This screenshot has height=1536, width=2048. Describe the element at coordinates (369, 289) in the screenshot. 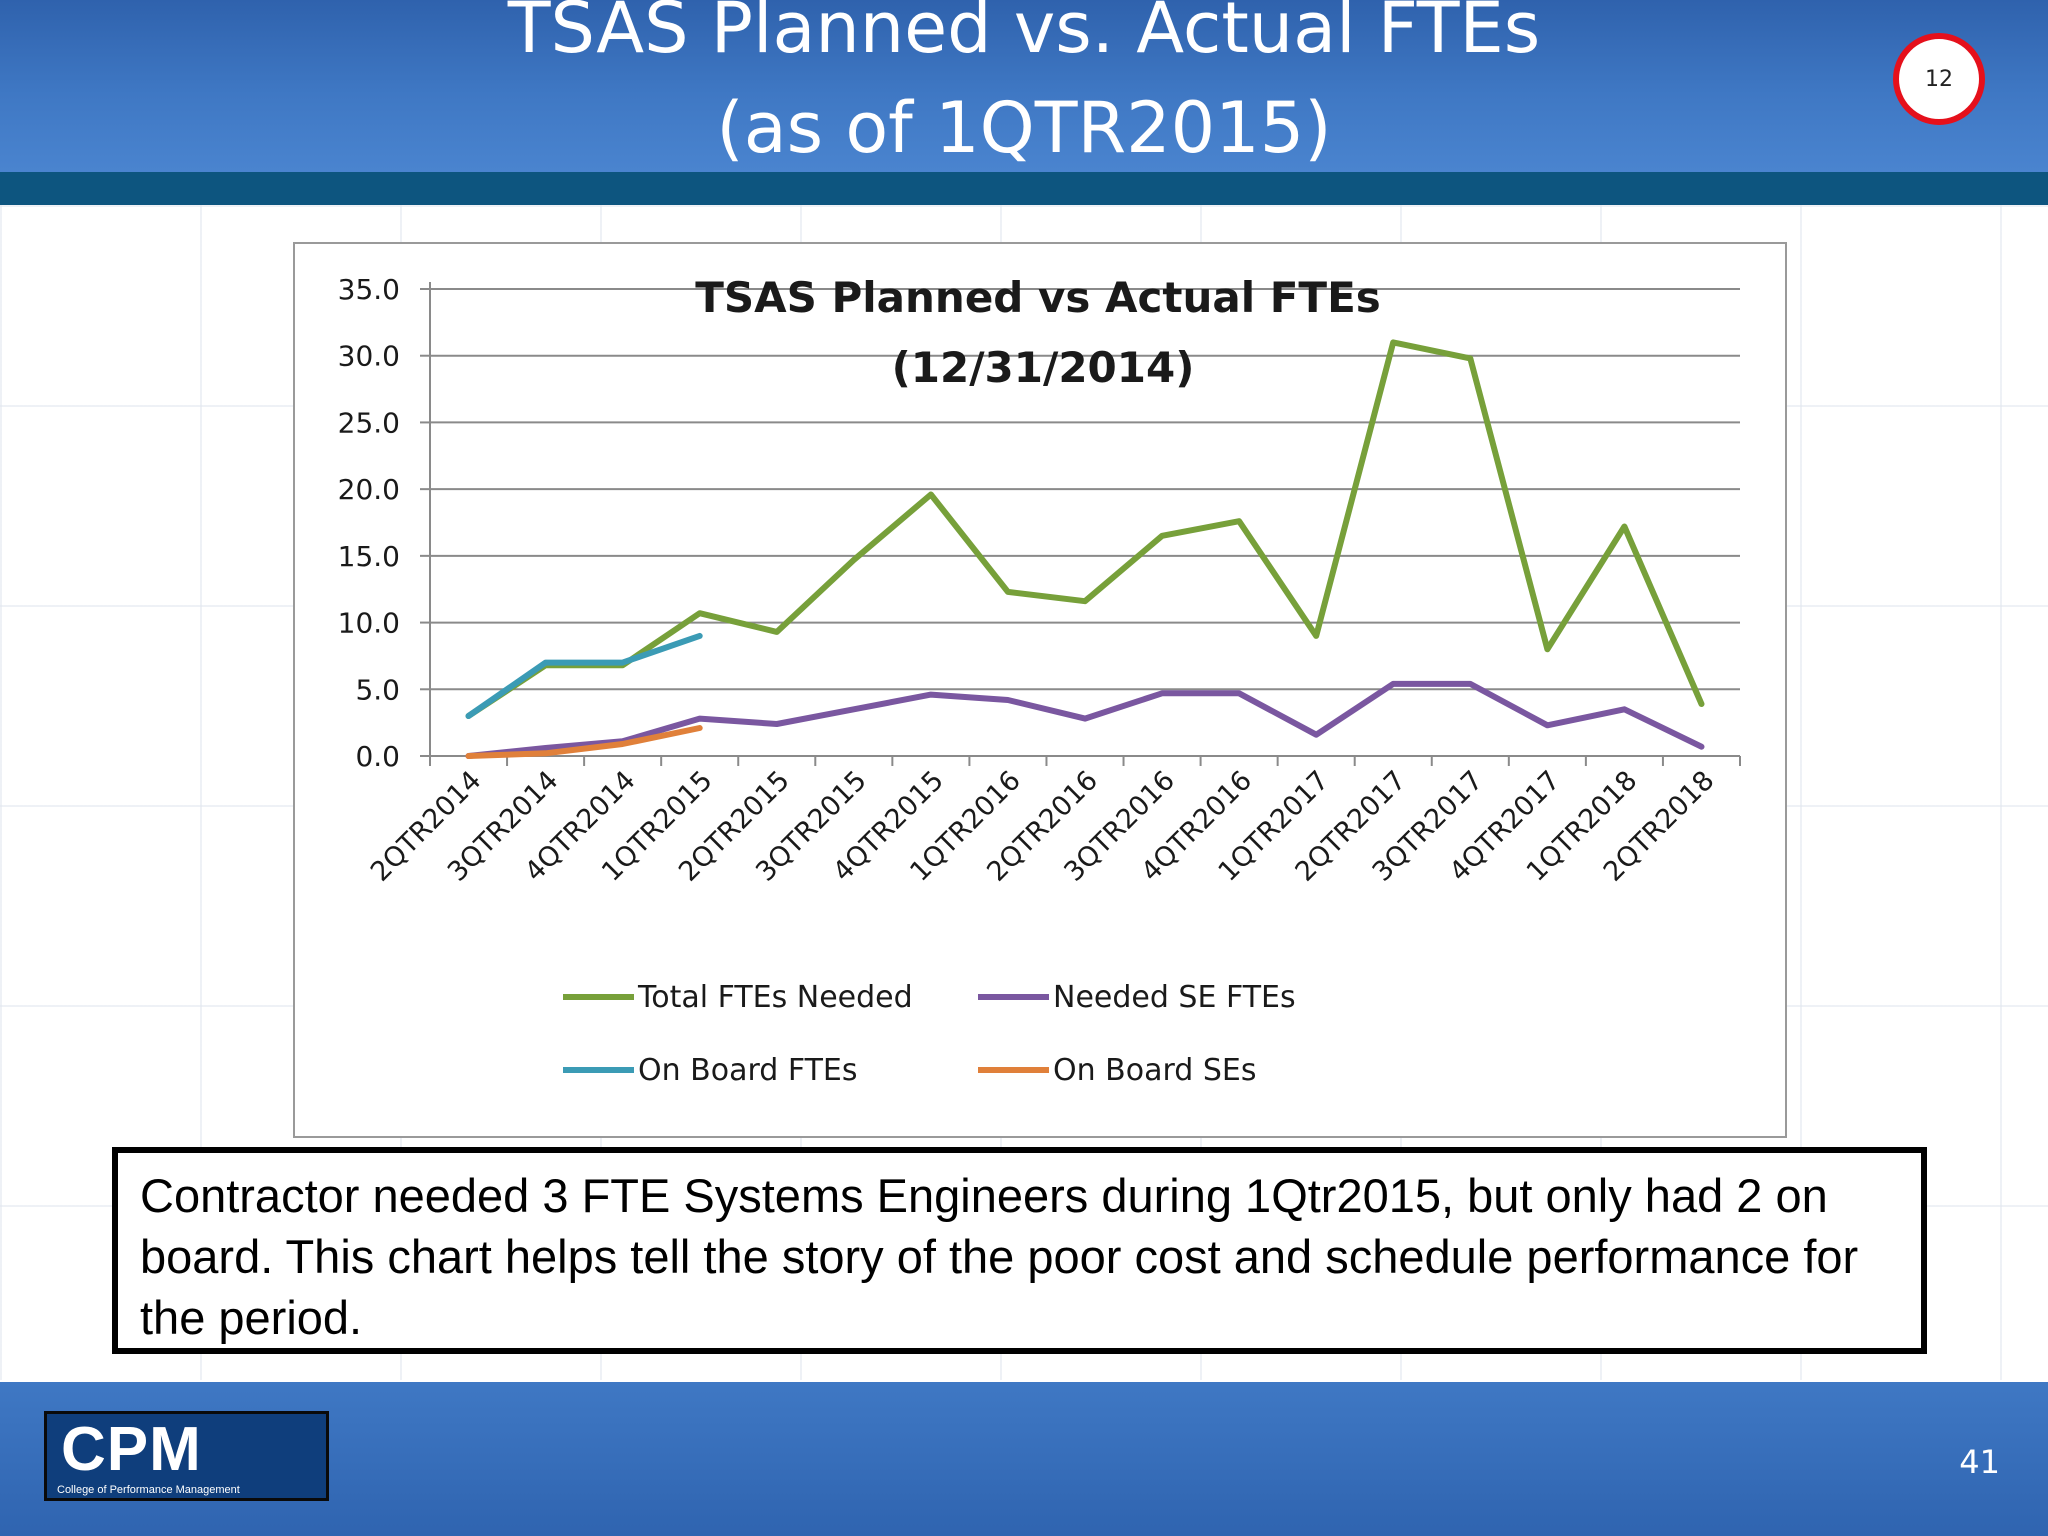

I see `y-tick-label: 35.0` at that location.